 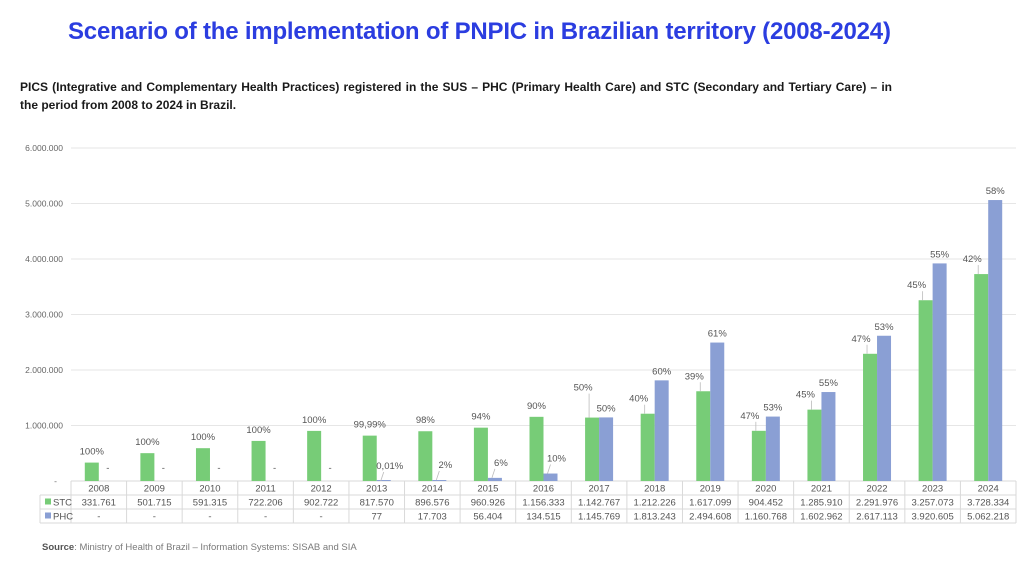 What do you see at coordinates (537, 406) in the screenshot?
I see `data-label-stc: 90%` at bounding box center [537, 406].